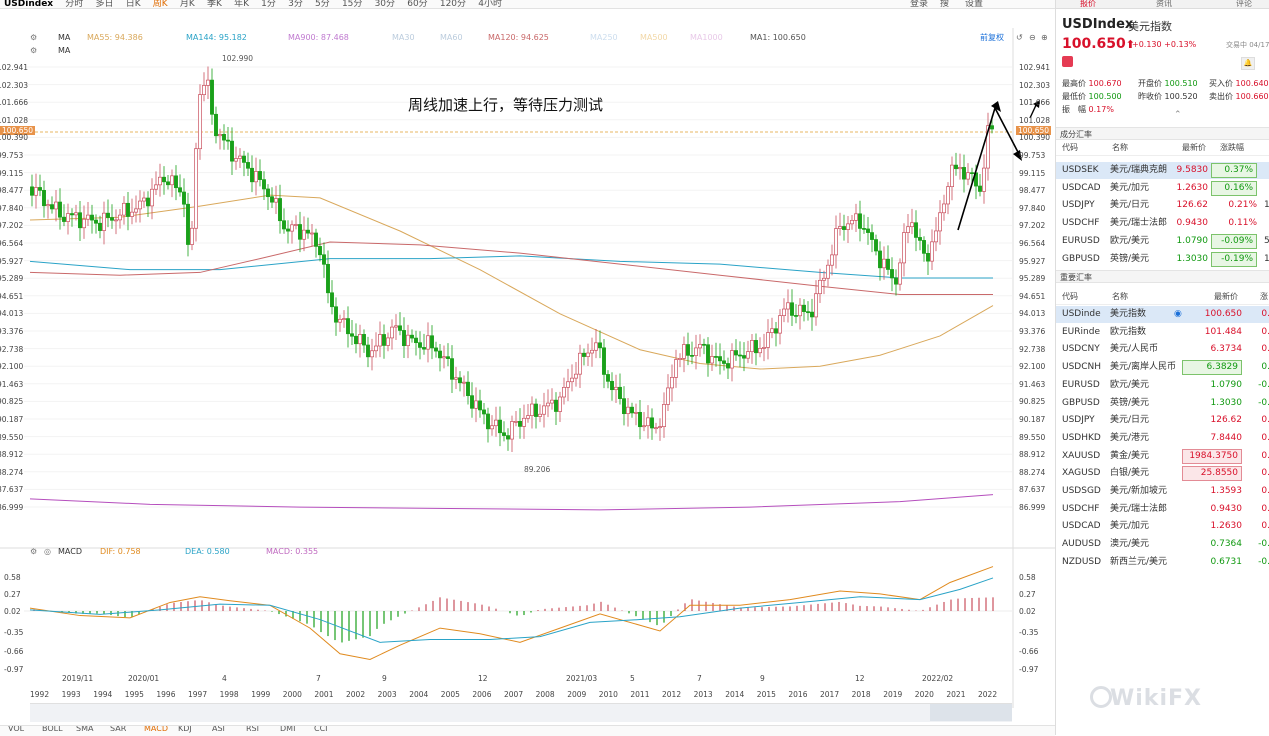 This screenshot has width=1269, height=736. What do you see at coordinates (252, 729) in the screenshot?
I see `indicator-tab-rsi: RSI` at bounding box center [252, 729].